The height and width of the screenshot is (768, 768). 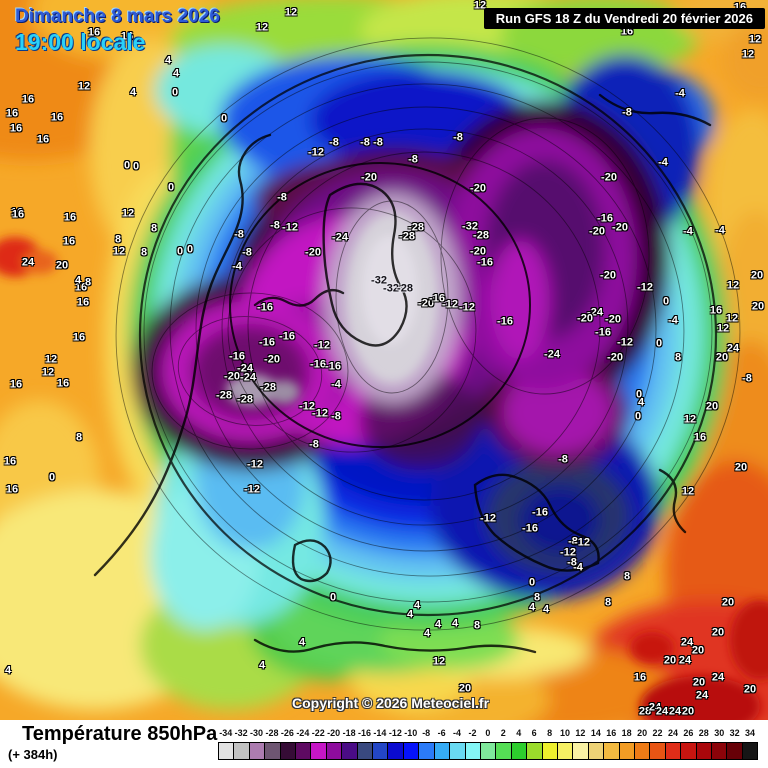 What do you see at coordinates (719, 733) in the screenshot?
I see `colorbar-tick: 30` at bounding box center [719, 733].